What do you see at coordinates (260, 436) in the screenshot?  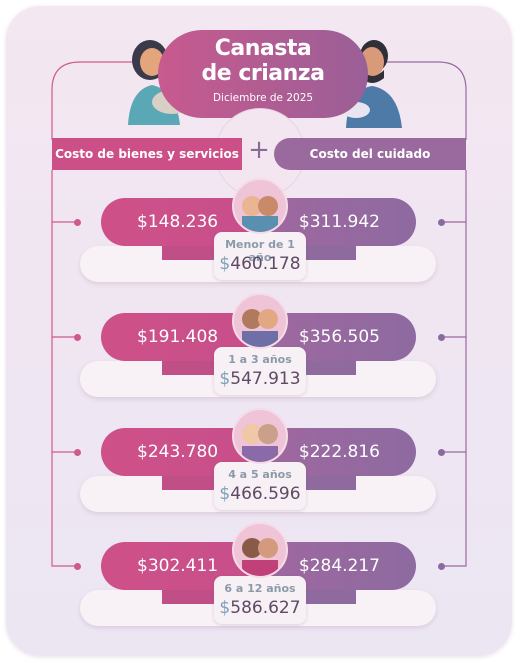 I see `preschooler-avatar` at bounding box center [260, 436].